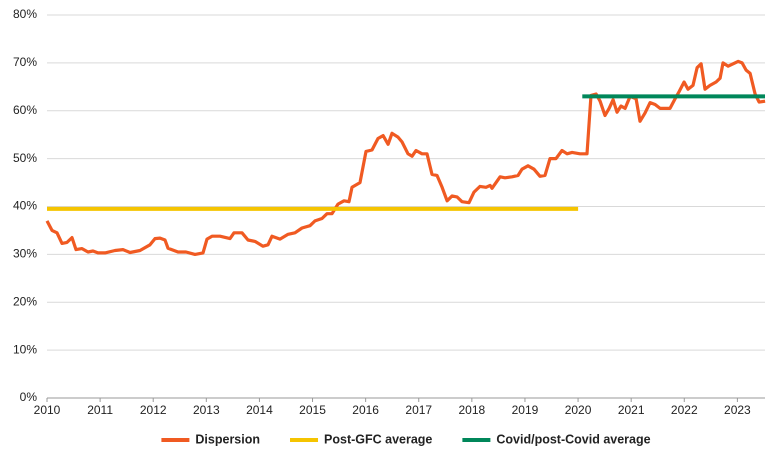 The height and width of the screenshot is (461, 780). Describe the element at coordinates (25, 14) in the screenshot. I see `y-tick-label: 80%` at that location.